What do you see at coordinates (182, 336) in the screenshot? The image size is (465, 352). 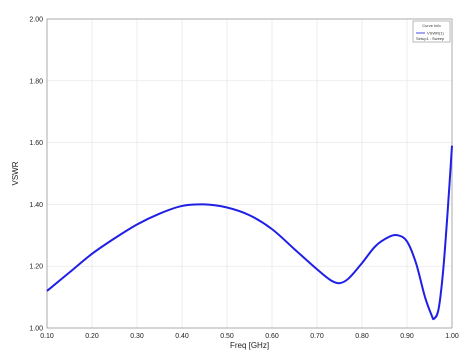 I see `x-tick-label: 0.40` at bounding box center [182, 336].